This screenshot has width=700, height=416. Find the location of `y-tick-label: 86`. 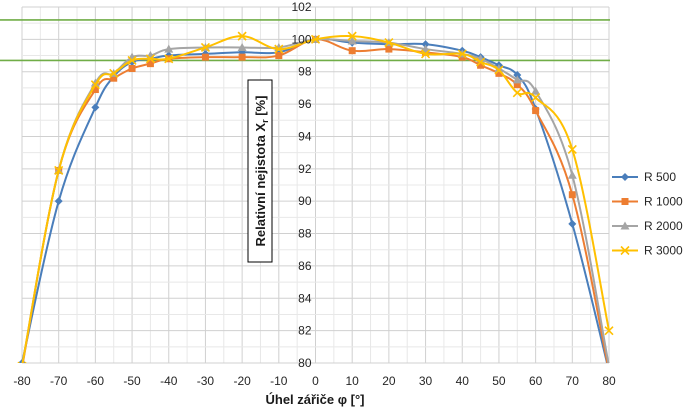

y-tick-label: 86 is located at coordinates (305, 266).